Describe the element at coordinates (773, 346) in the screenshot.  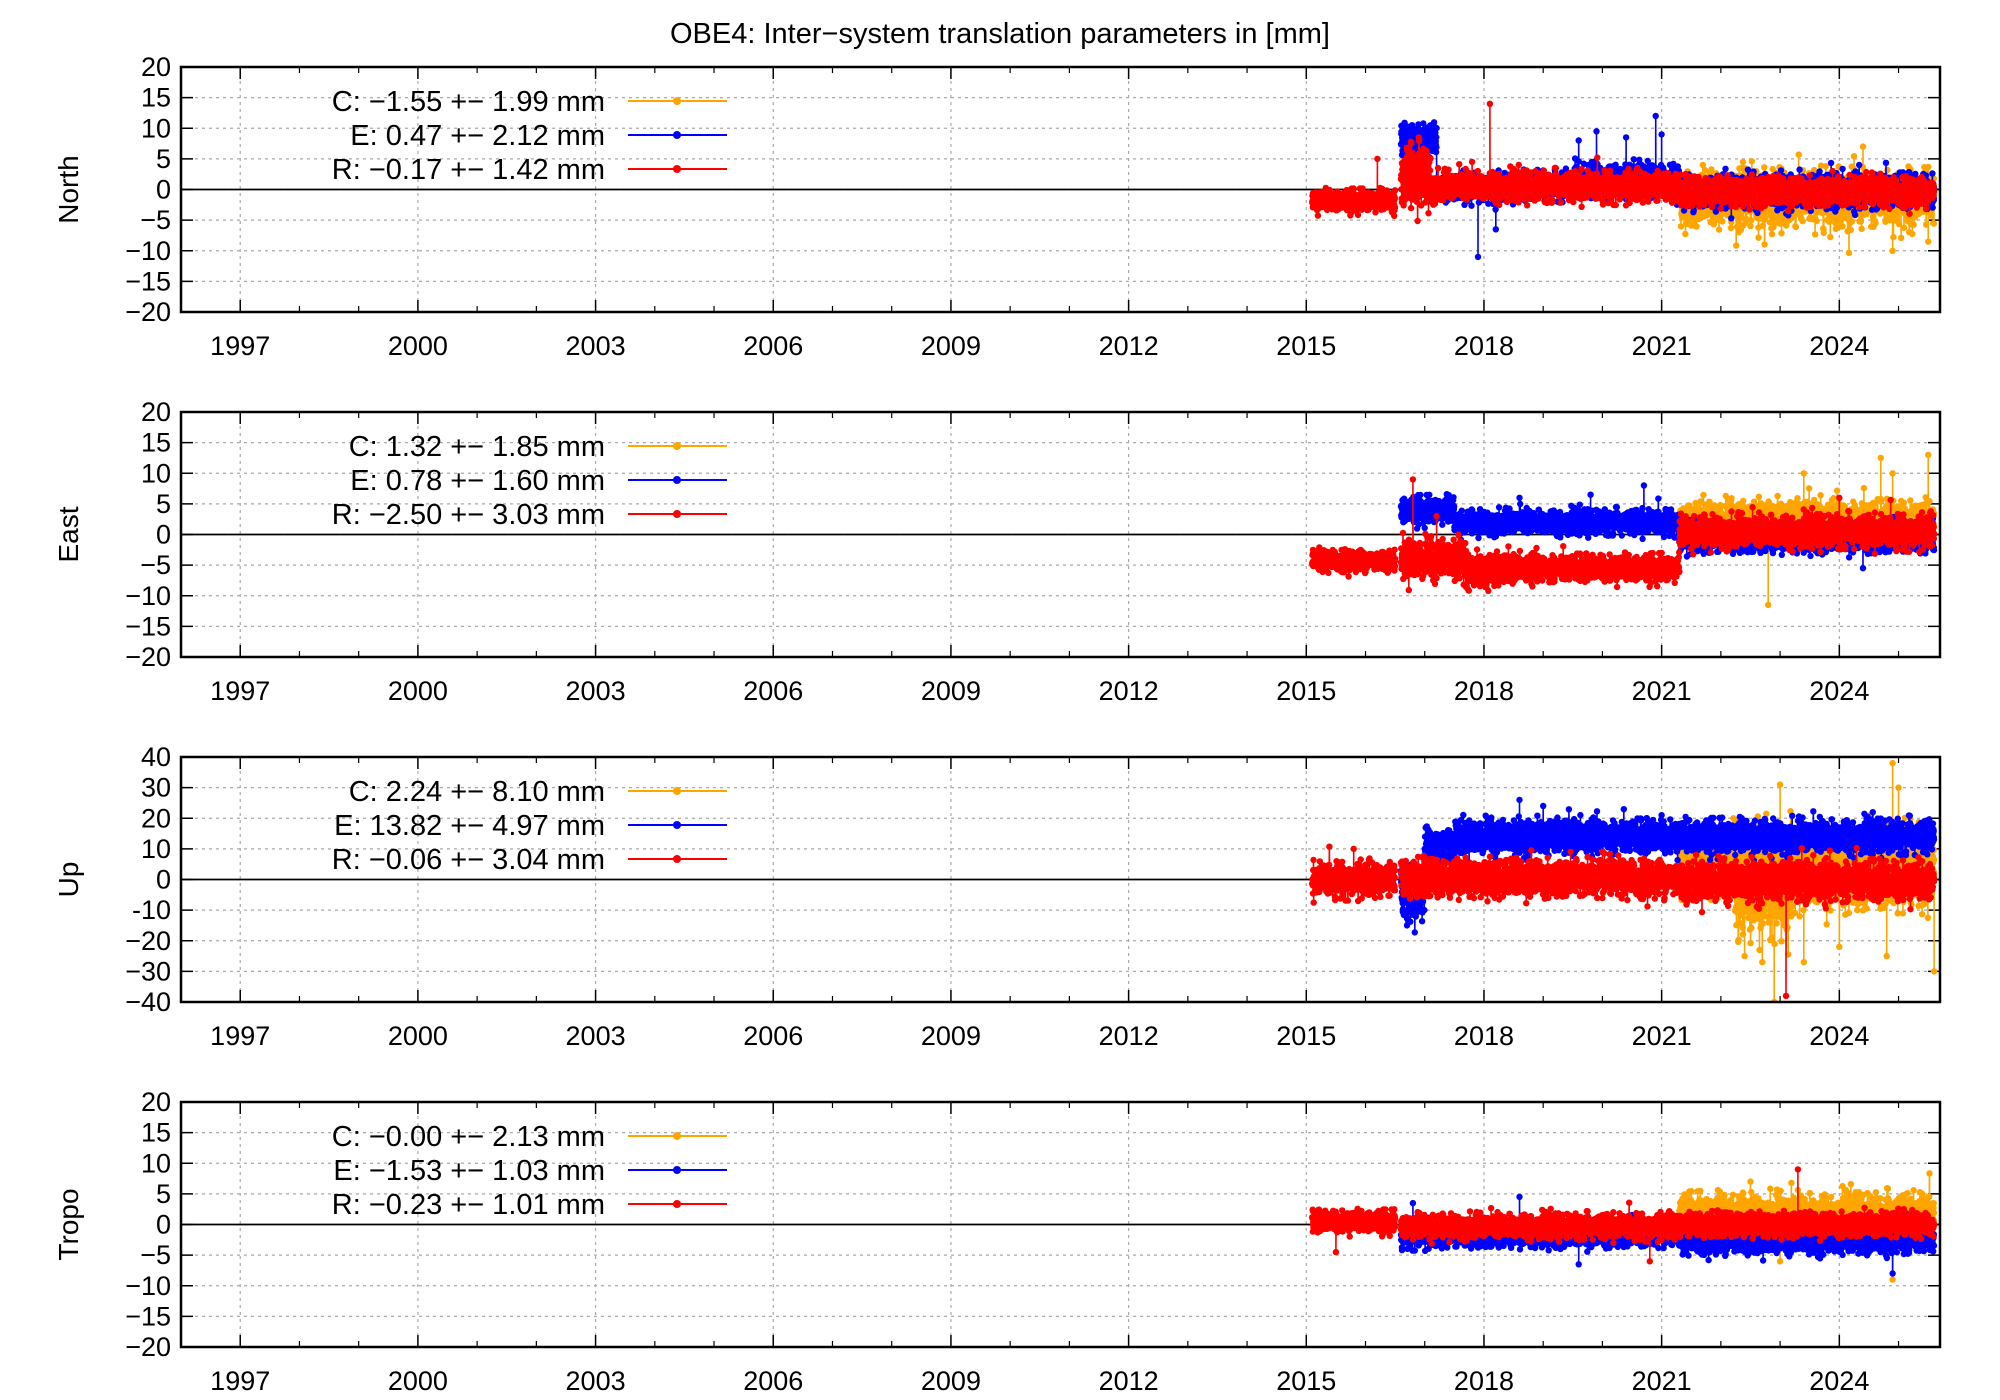
I see `x-tick-label: 2006` at that location.